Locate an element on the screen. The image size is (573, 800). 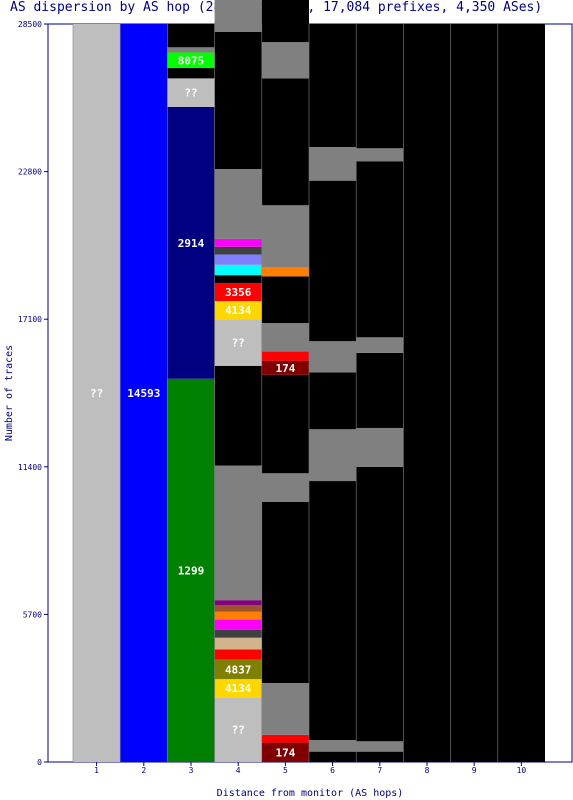
y-tick-label-5: 28500 is located at coordinates (30, 24).